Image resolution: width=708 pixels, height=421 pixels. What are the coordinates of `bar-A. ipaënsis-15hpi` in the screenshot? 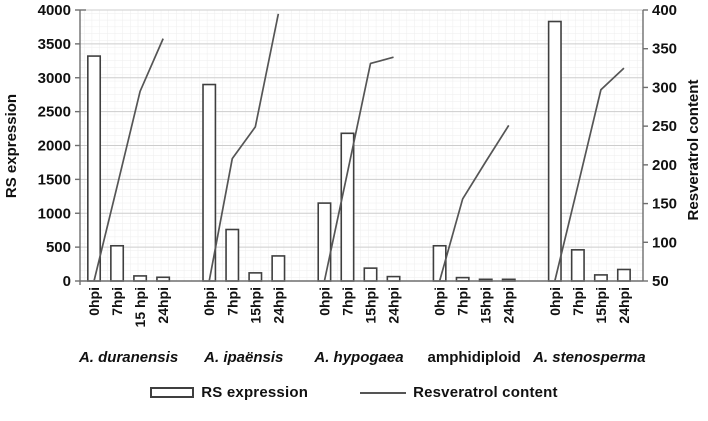 It's located at (255, 277).